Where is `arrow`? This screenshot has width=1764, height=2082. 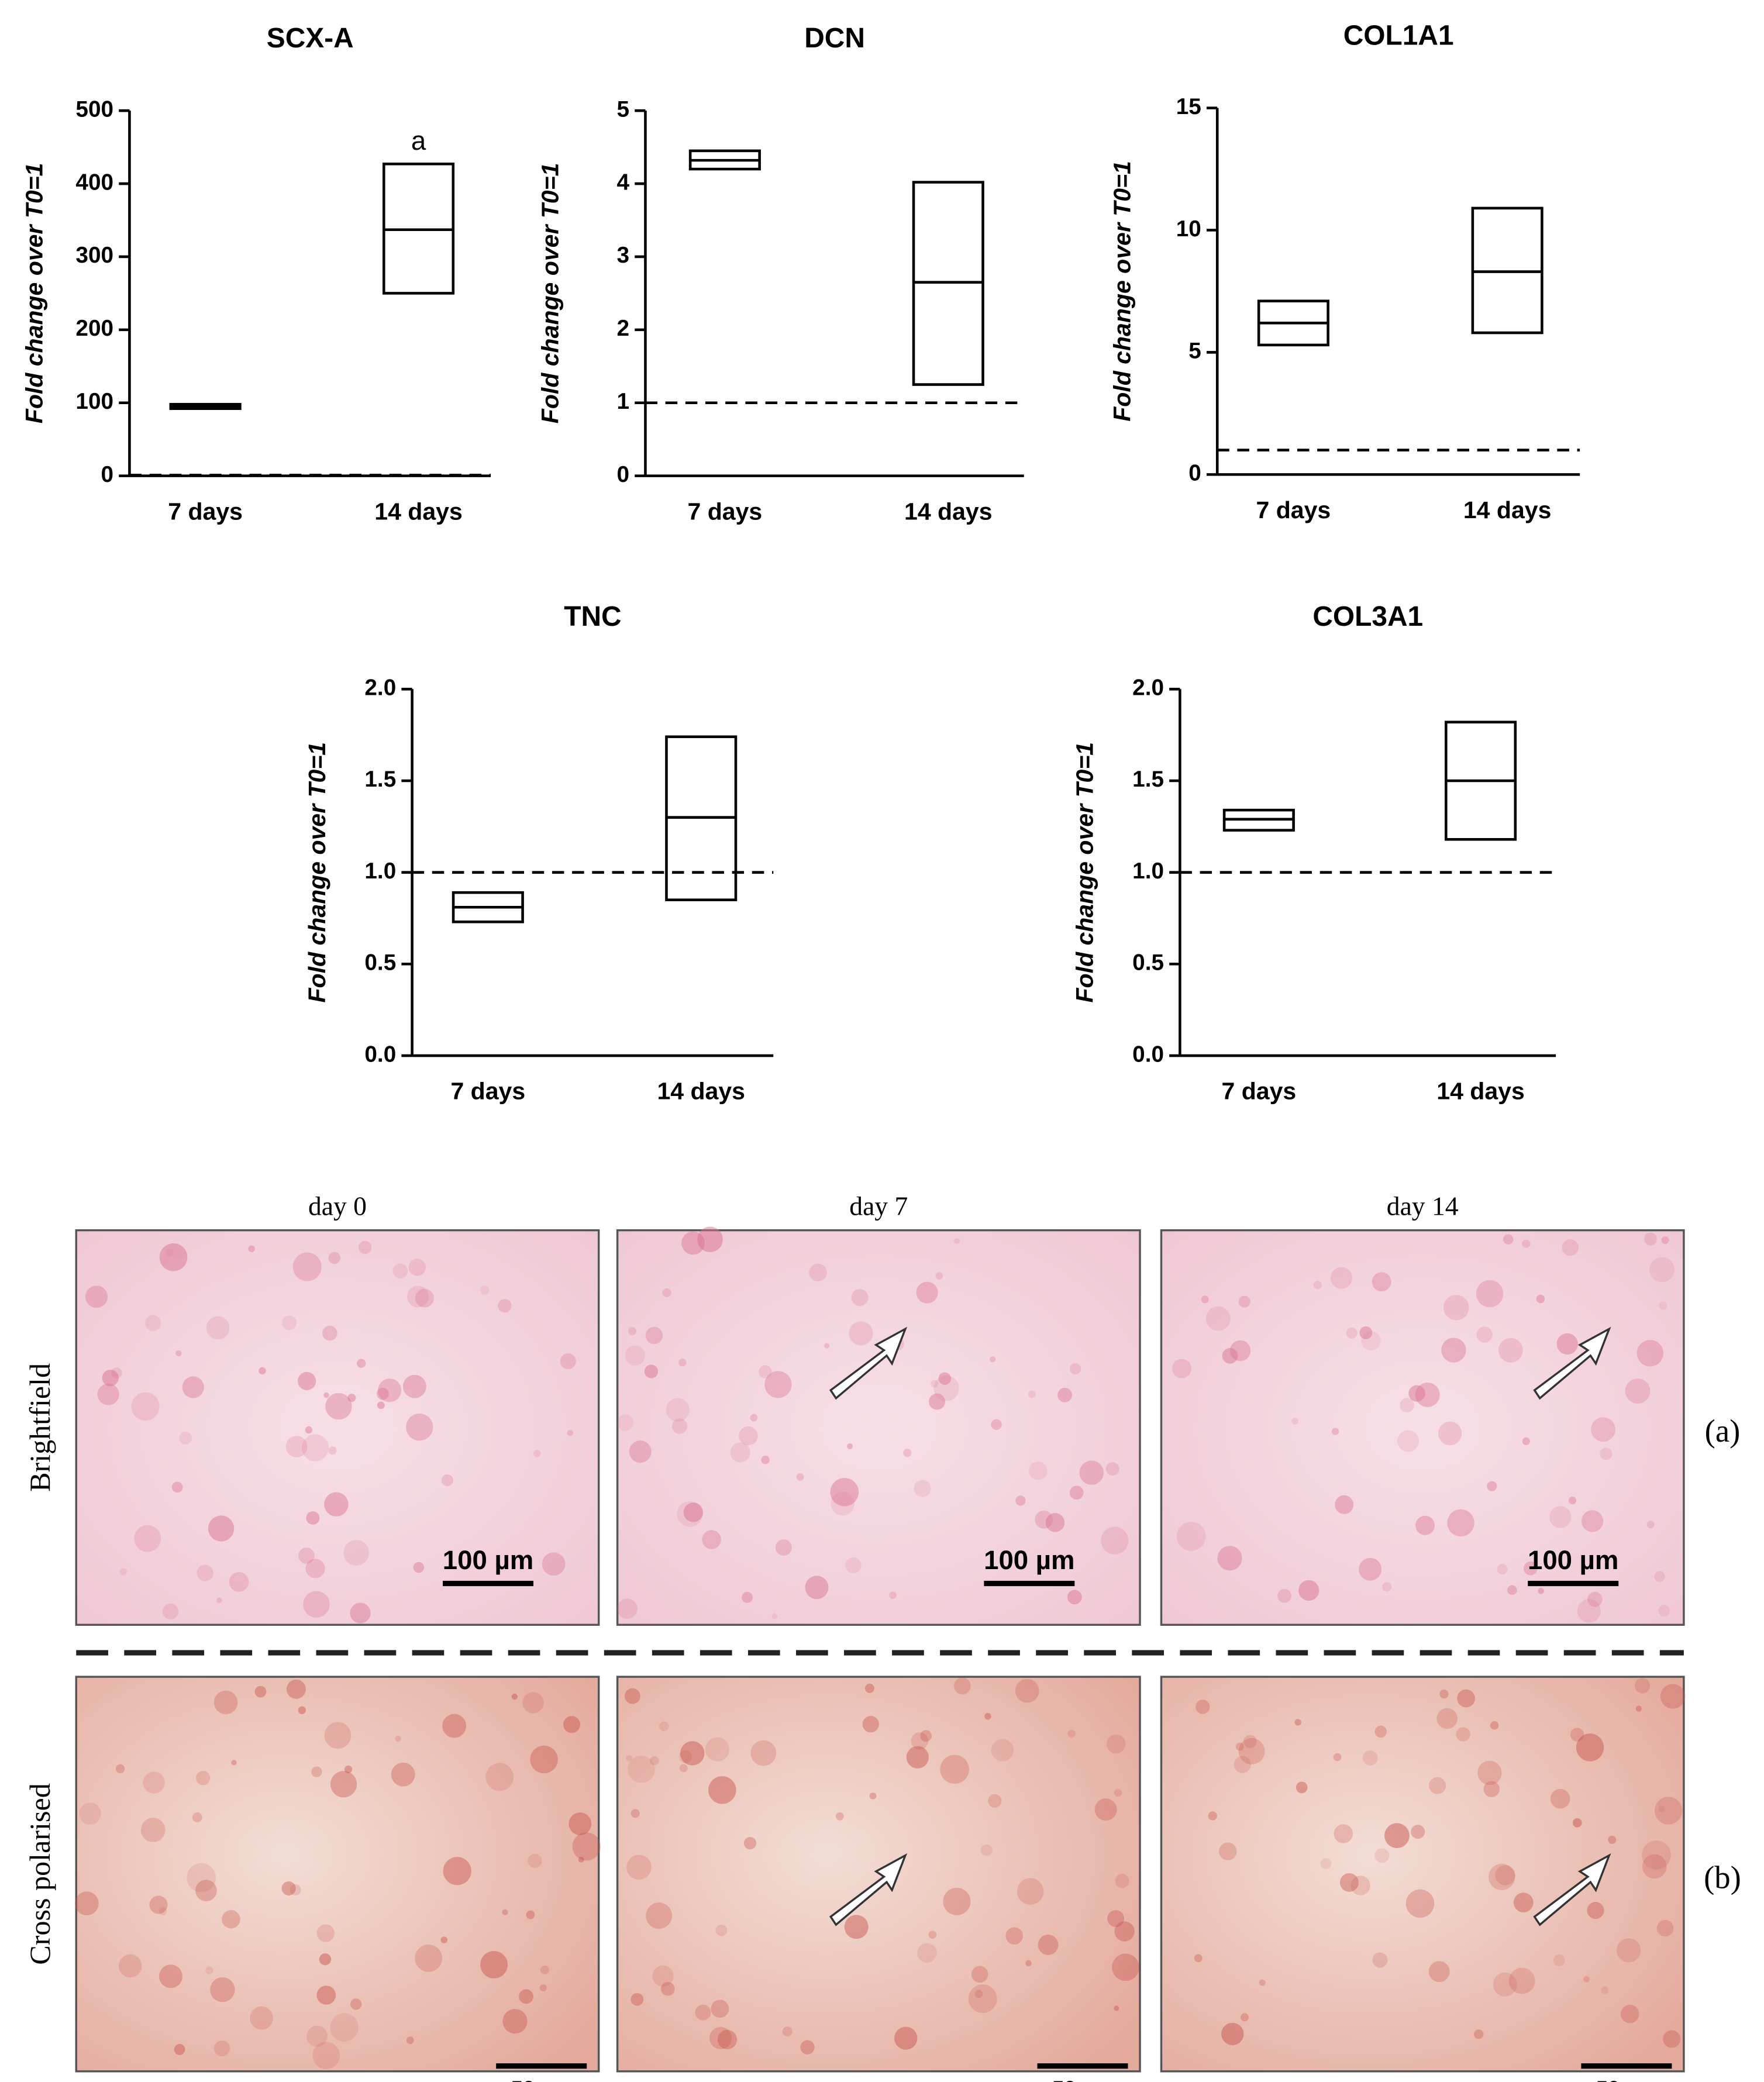
arrow is located at coordinates (868, 1889).